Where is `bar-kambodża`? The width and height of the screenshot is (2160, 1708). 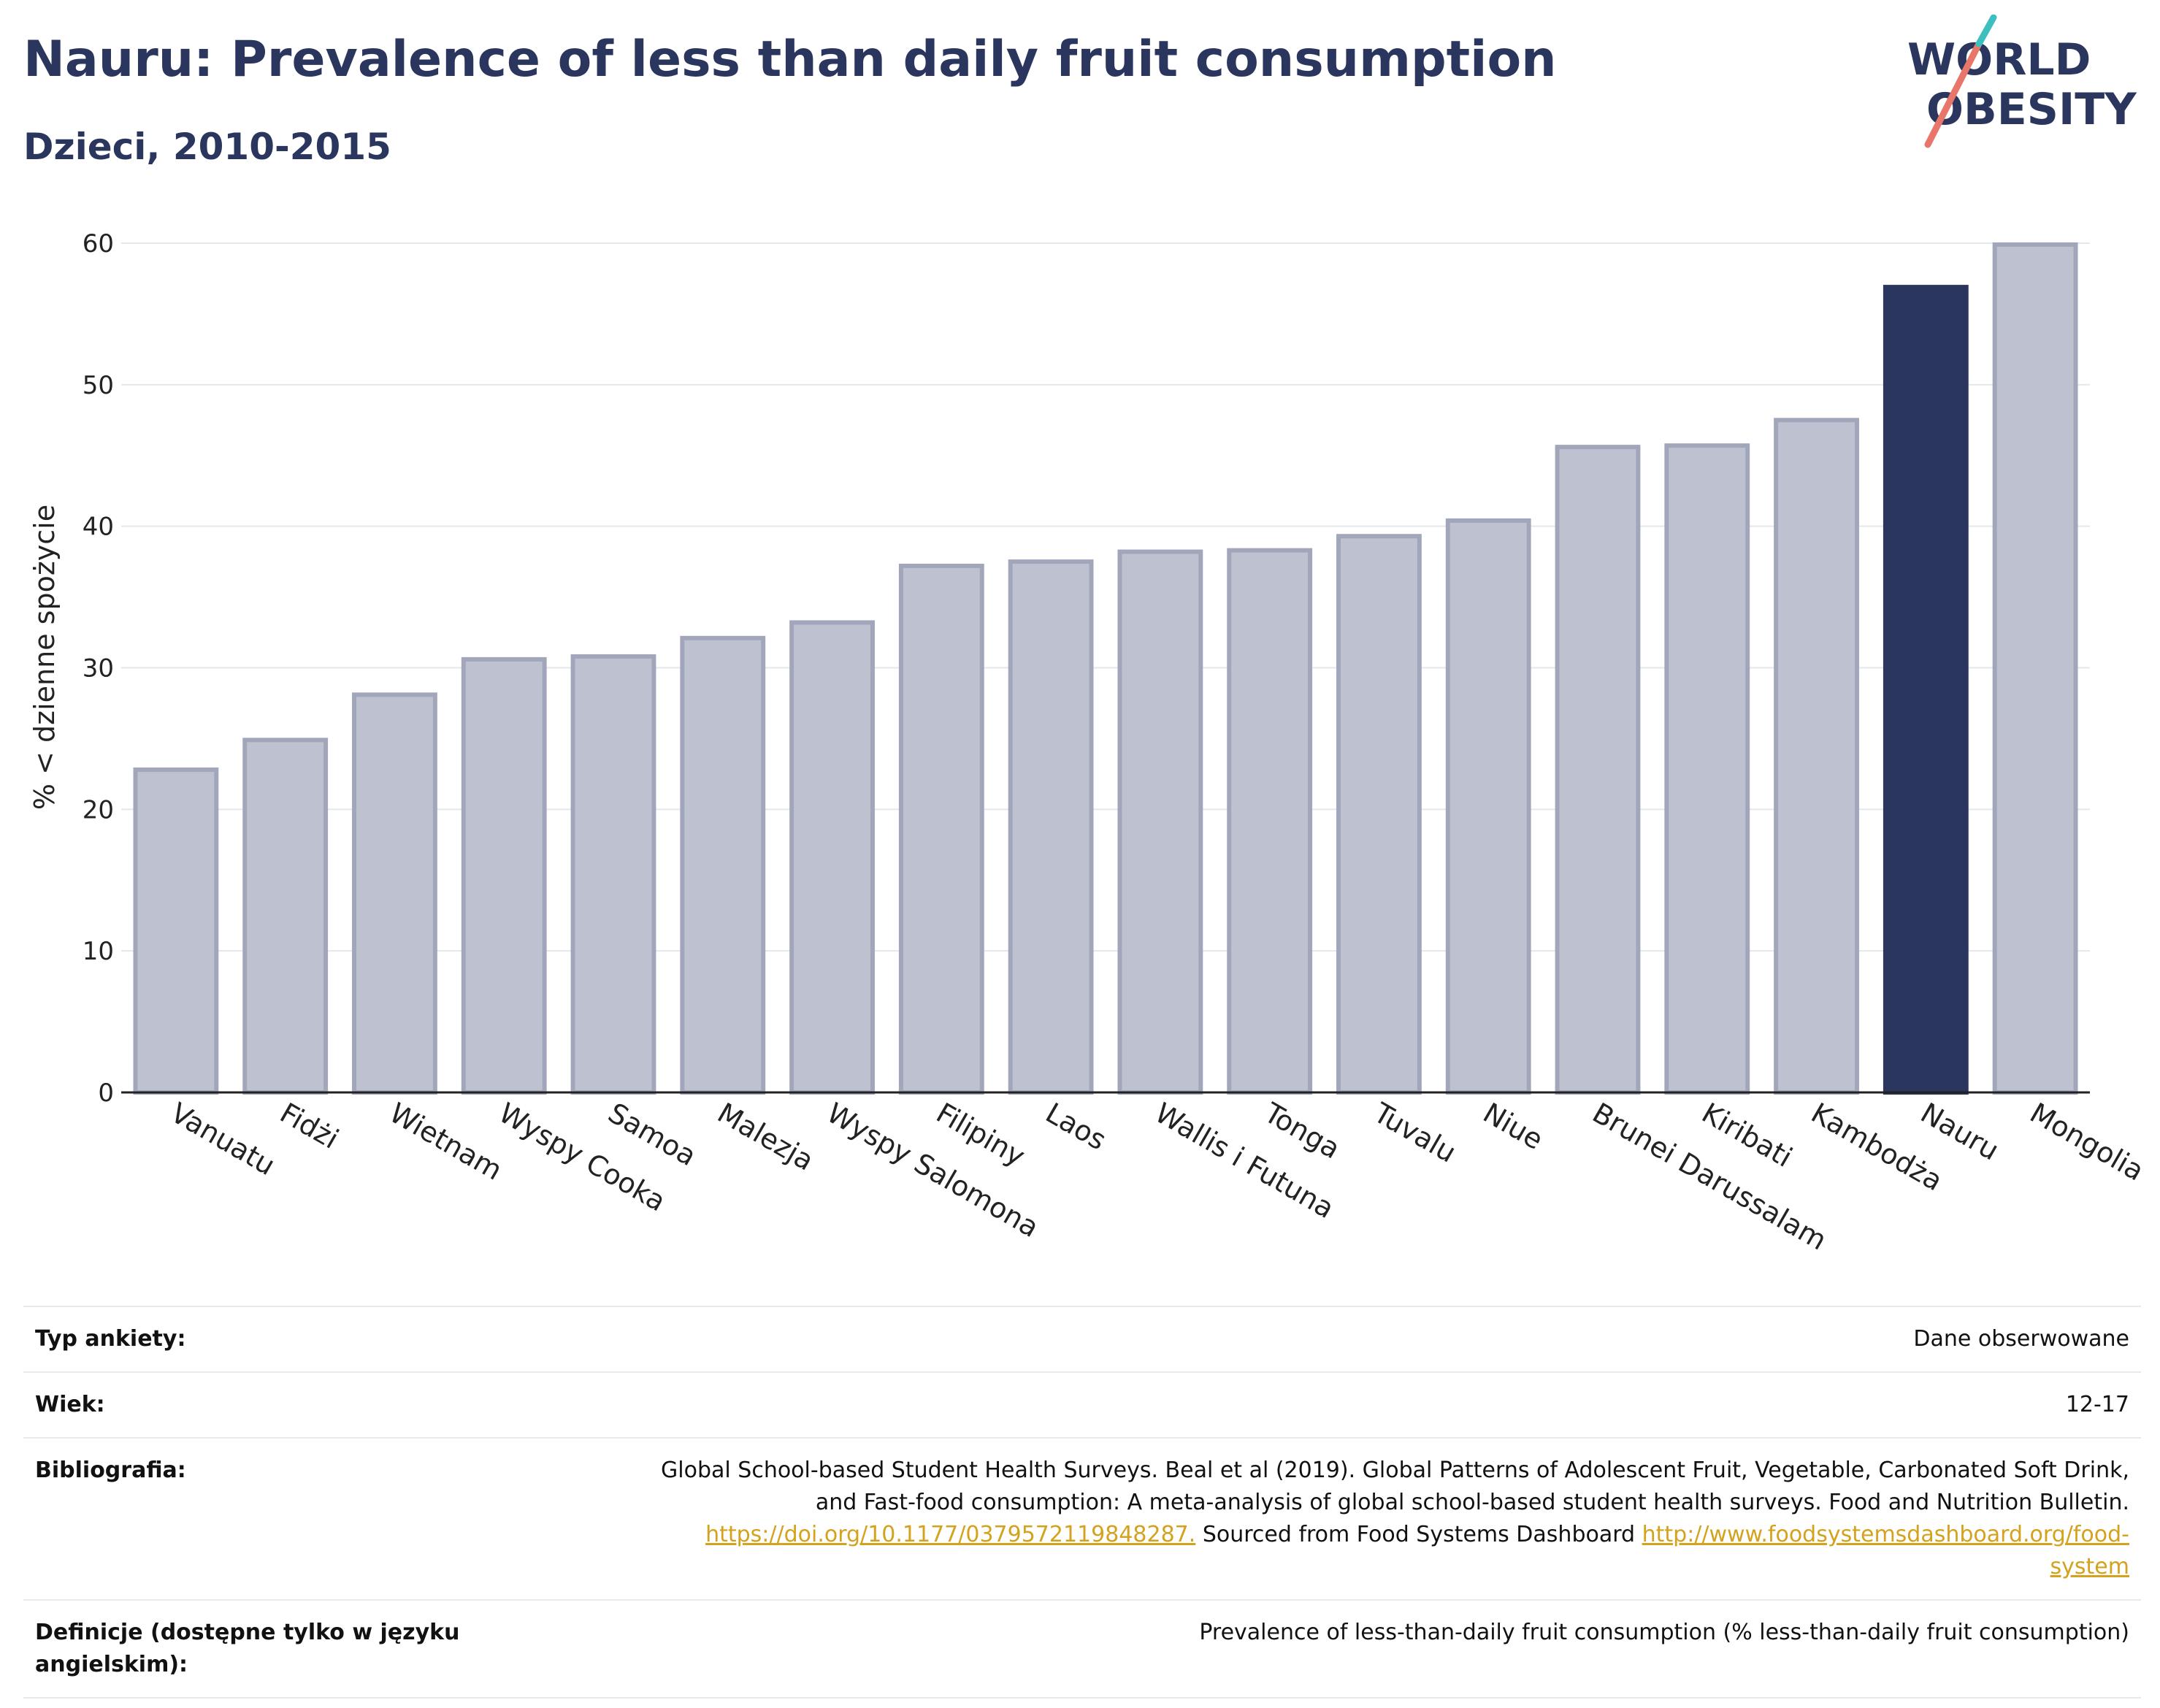 bar-kambodża is located at coordinates (1816, 756).